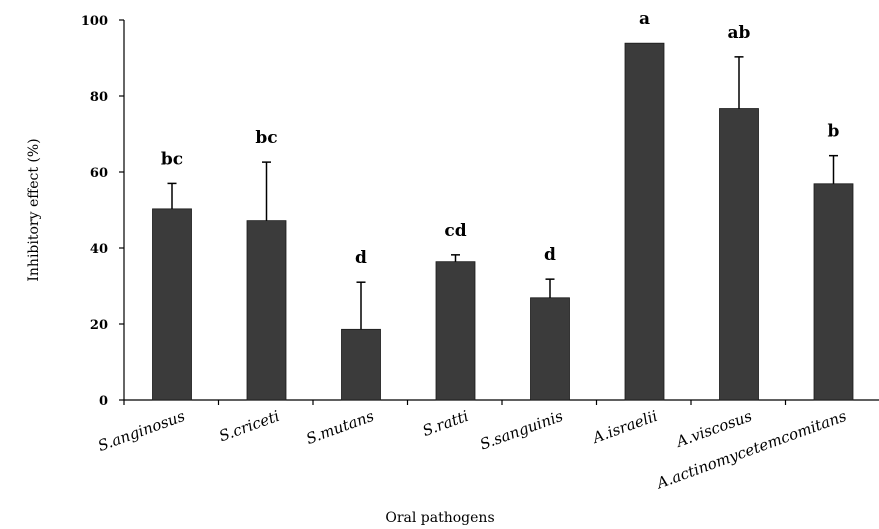  I want to click on y-tick-label: 100, so click(94, 21).